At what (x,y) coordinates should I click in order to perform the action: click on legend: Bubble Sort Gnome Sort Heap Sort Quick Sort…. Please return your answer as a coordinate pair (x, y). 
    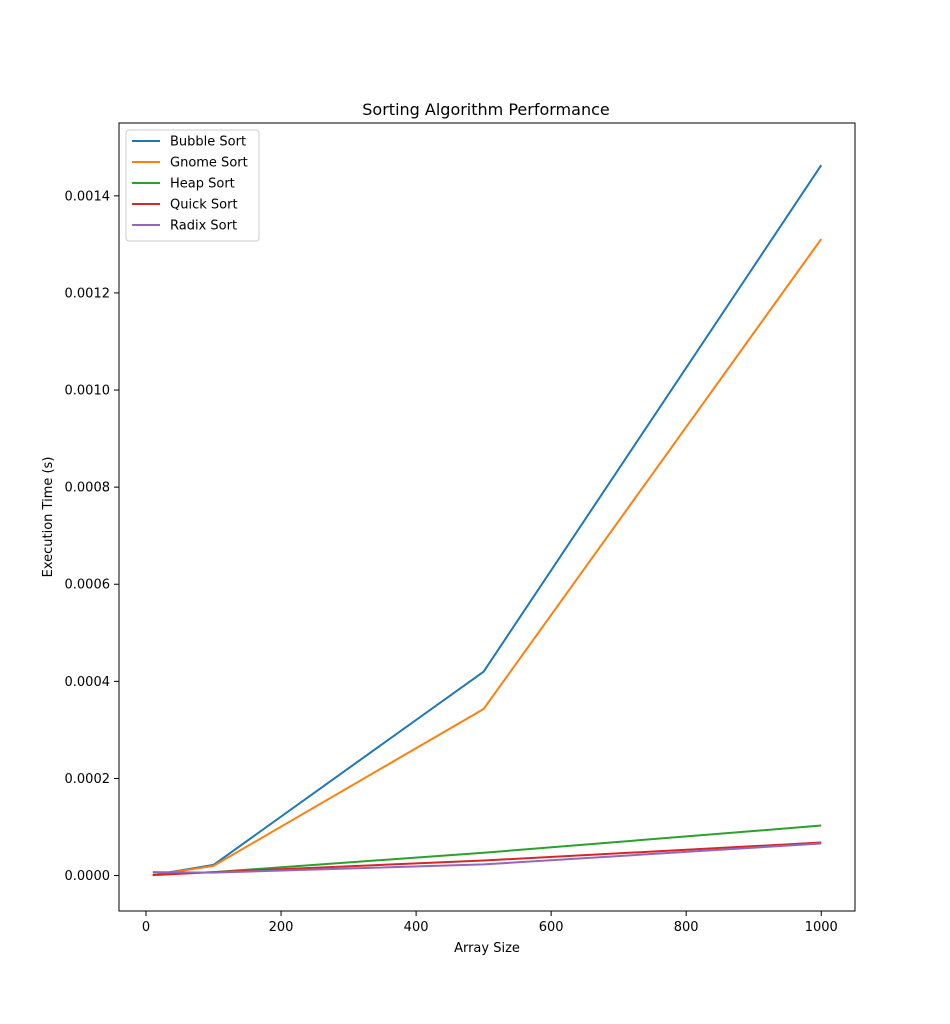
    Looking at the image, I should click on (192, 185).